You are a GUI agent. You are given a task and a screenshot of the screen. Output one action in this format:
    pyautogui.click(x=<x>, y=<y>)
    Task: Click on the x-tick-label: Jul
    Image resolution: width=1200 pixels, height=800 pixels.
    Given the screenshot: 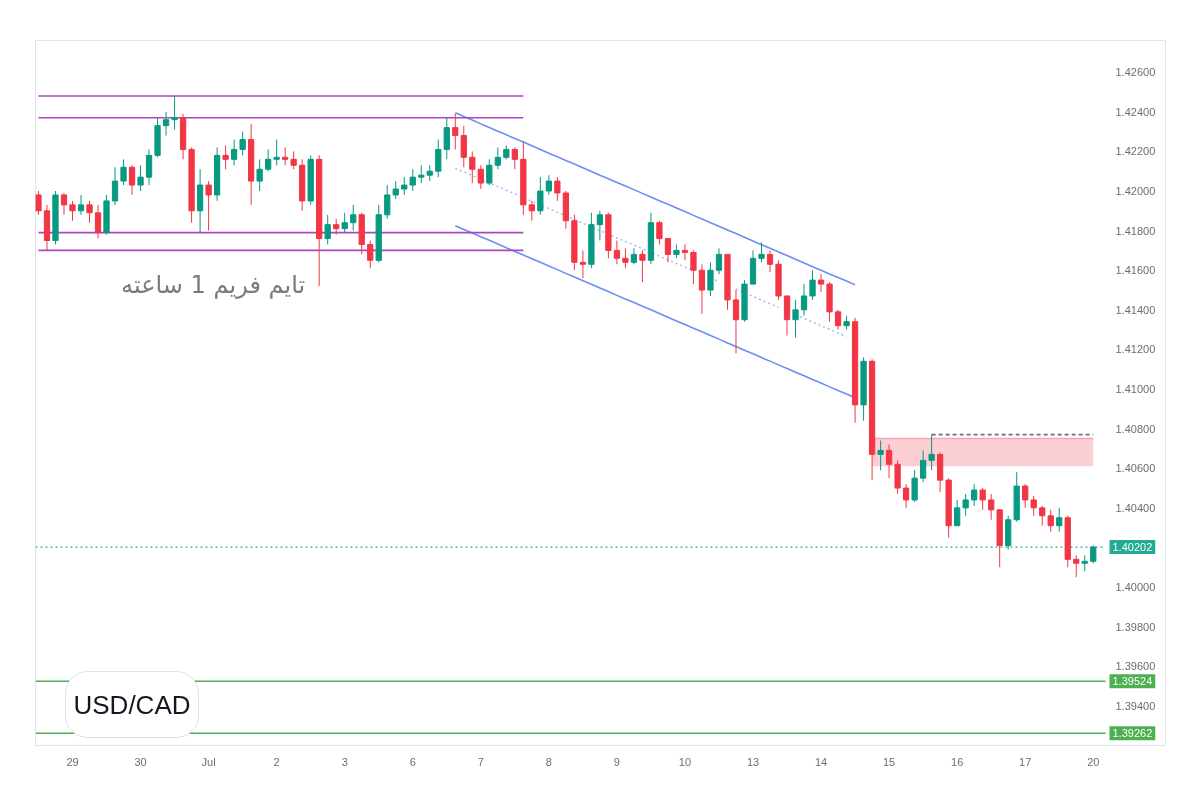 What is the action you would take?
    pyautogui.click(x=208, y=761)
    